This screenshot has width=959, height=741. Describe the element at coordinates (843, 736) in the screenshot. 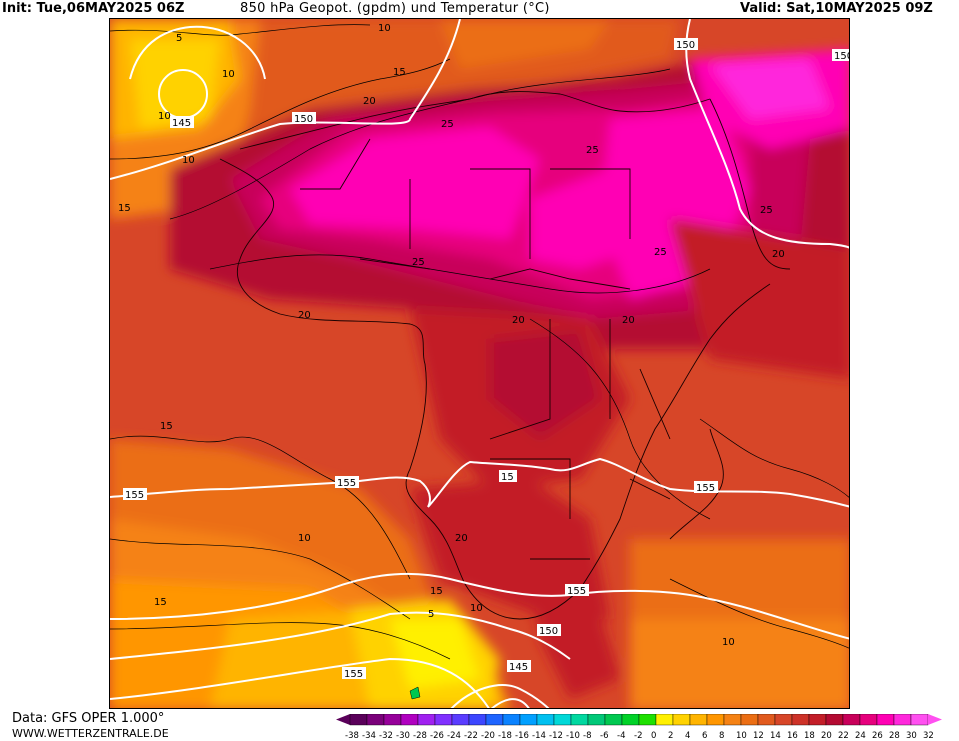

I see `scale-tick-label: 22` at that location.